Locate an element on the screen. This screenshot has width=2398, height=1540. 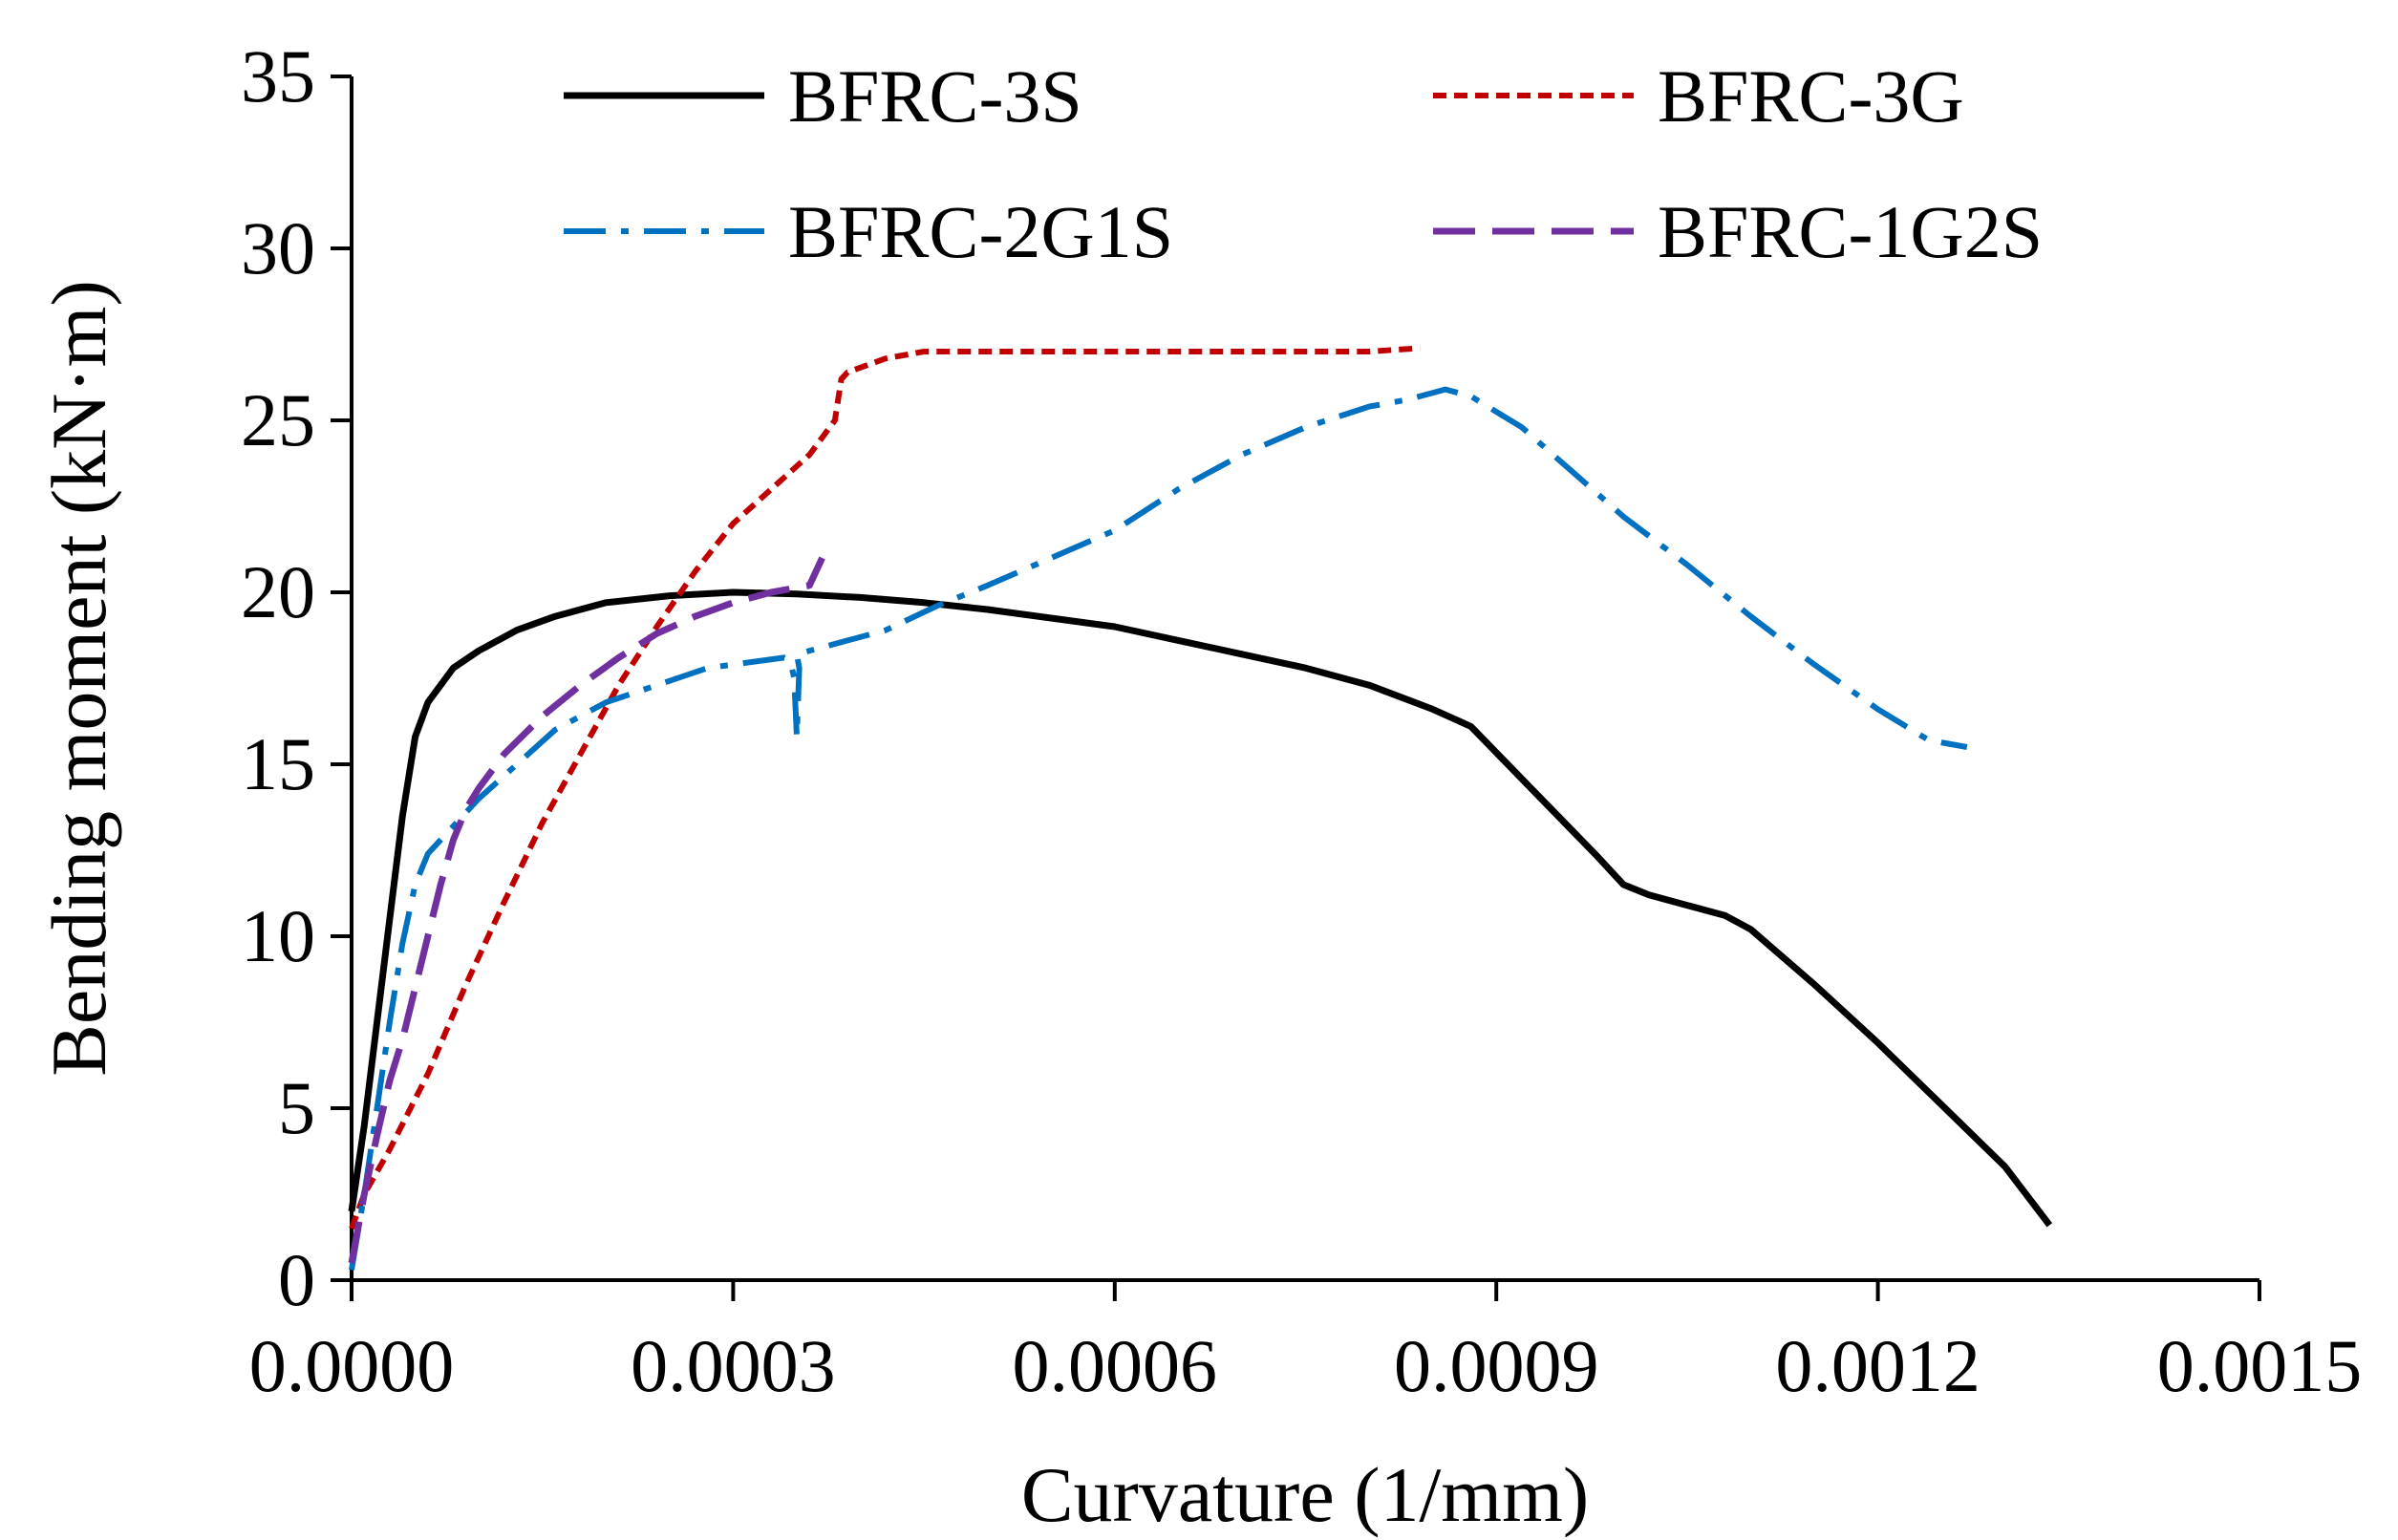
x-tick-label: 0.0003 is located at coordinates (733, 1365).